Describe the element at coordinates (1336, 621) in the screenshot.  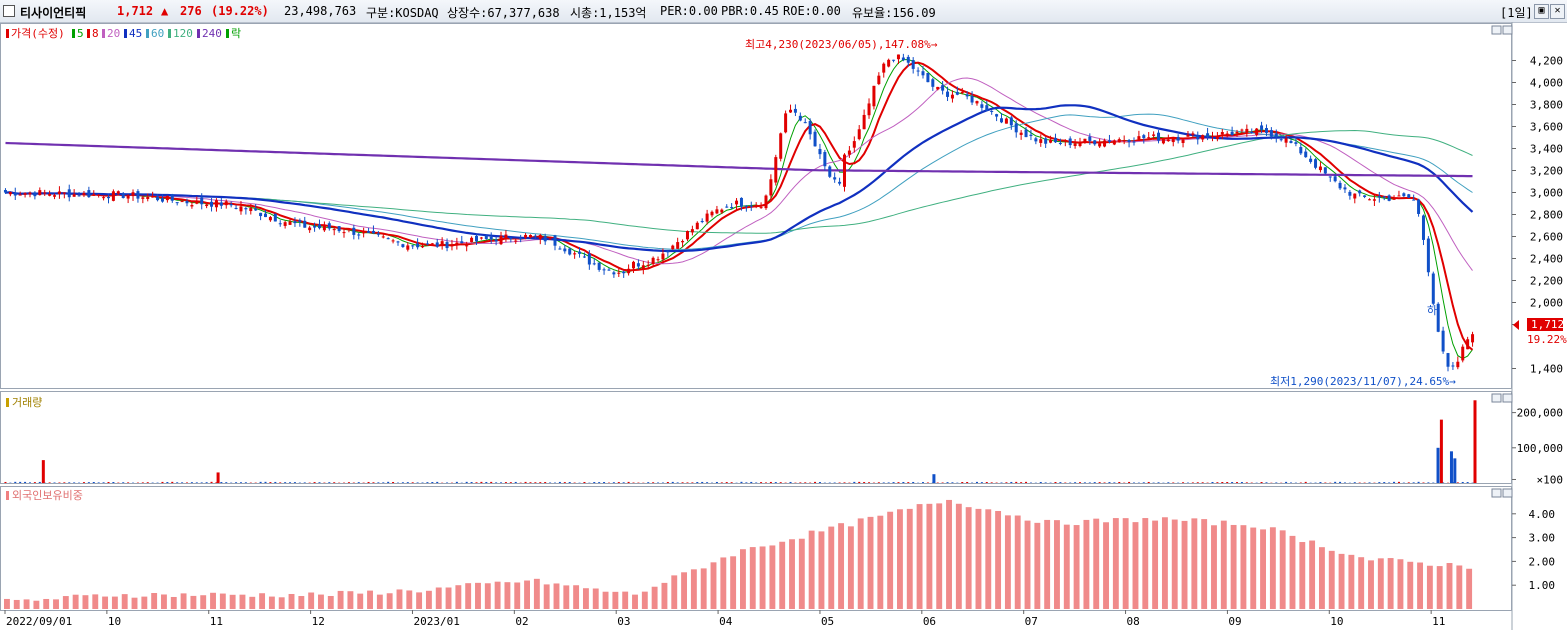
I see `x-tick-label: 10` at that location.